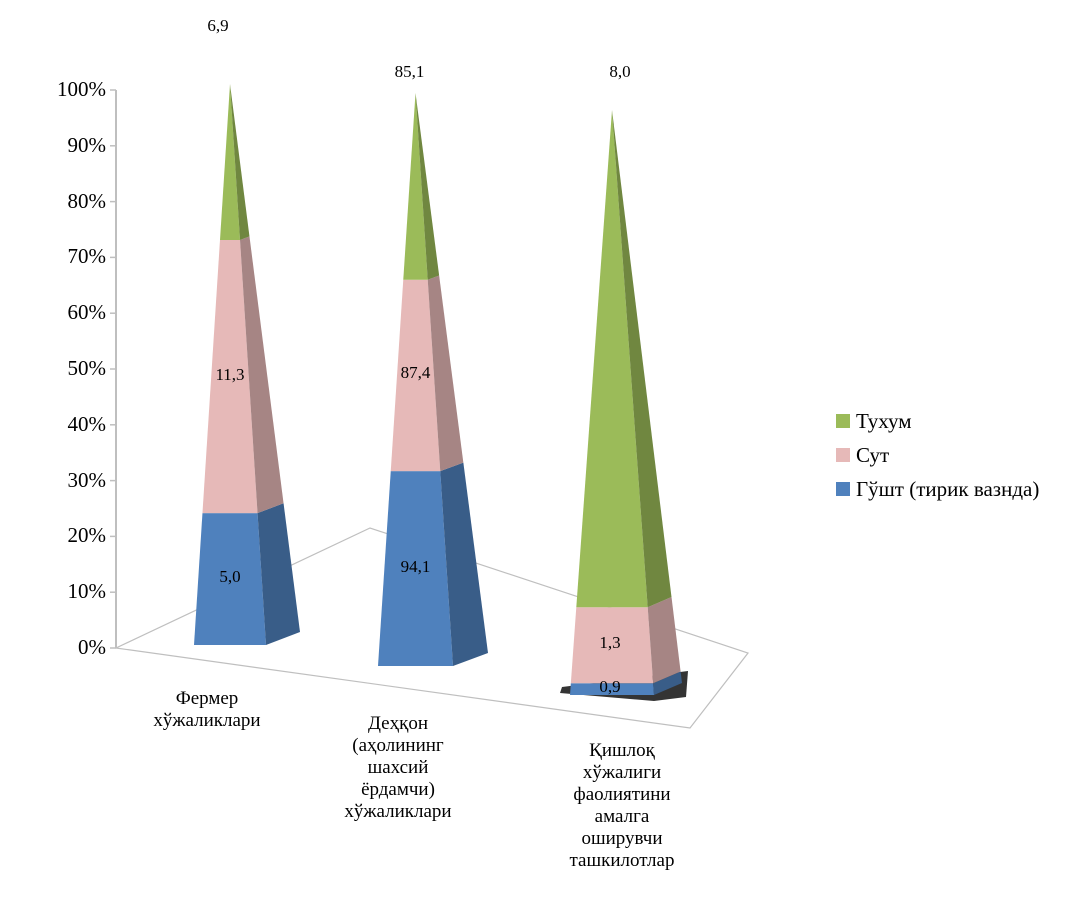  I want to click on y-tick-label: 30%, so click(87, 479).